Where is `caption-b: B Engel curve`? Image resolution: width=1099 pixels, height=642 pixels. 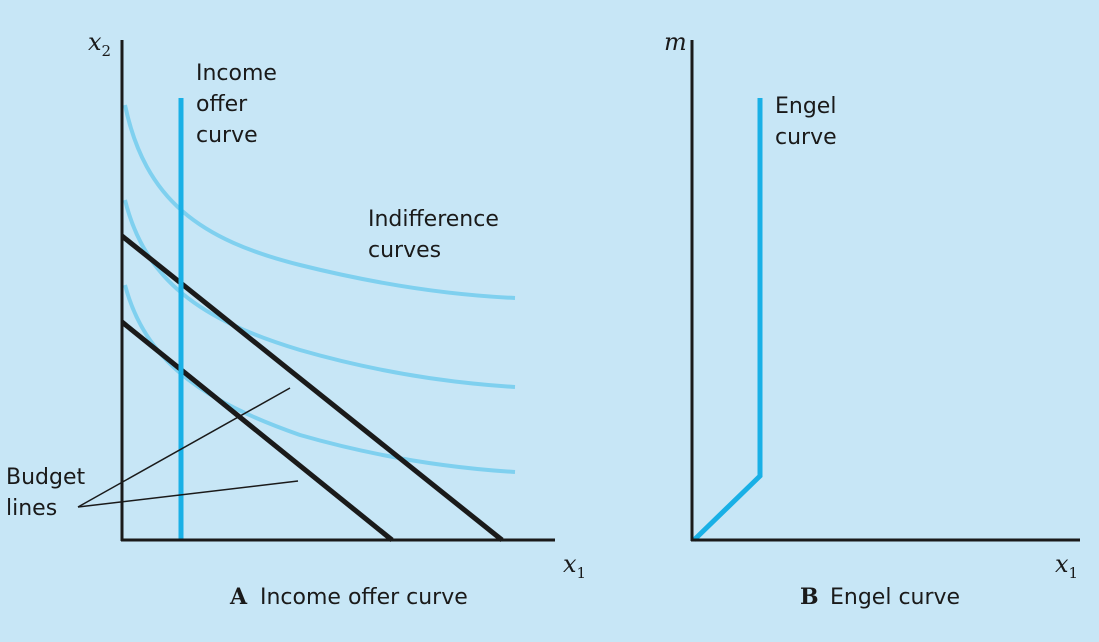 caption-b: B Engel curve is located at coordinates (880, 597).